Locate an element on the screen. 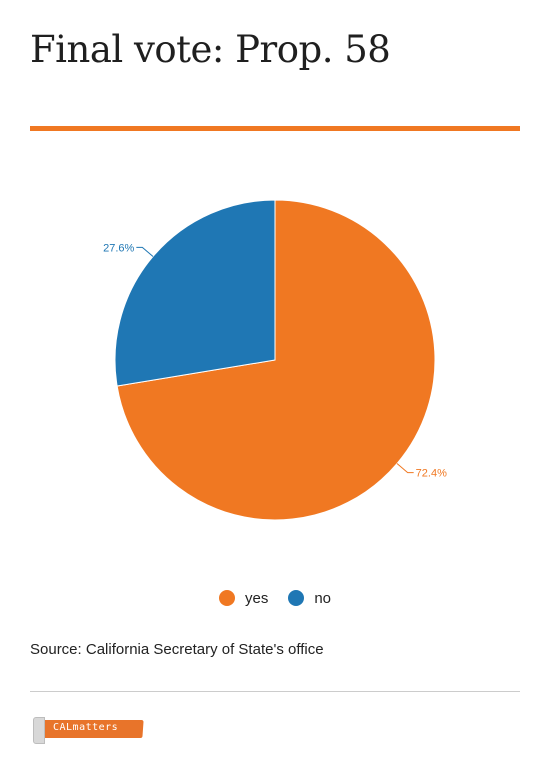 The image size is (550, 764). legend: yes no is located at coordinates (275, 598).